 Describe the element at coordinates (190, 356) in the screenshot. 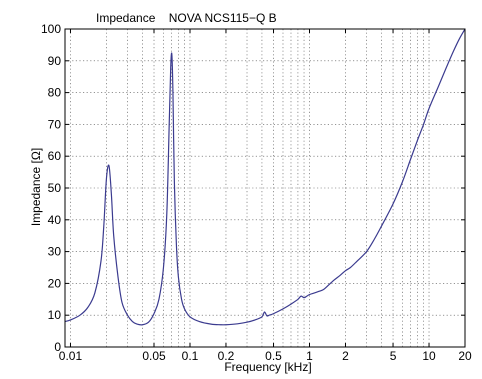

I see `x-tick-label: 0.1` at that location.